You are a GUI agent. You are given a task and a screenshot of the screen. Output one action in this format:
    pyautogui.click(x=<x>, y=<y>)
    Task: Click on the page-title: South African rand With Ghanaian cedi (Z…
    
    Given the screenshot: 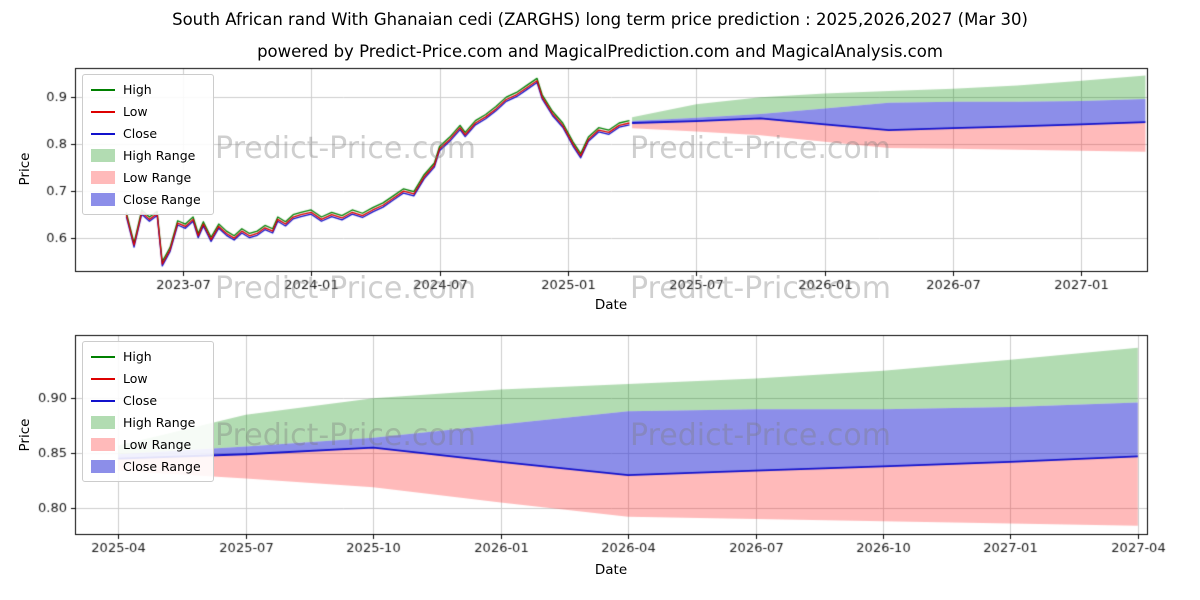 What is the action you would take?
    pyautogui.click(x=600, y=19)
    